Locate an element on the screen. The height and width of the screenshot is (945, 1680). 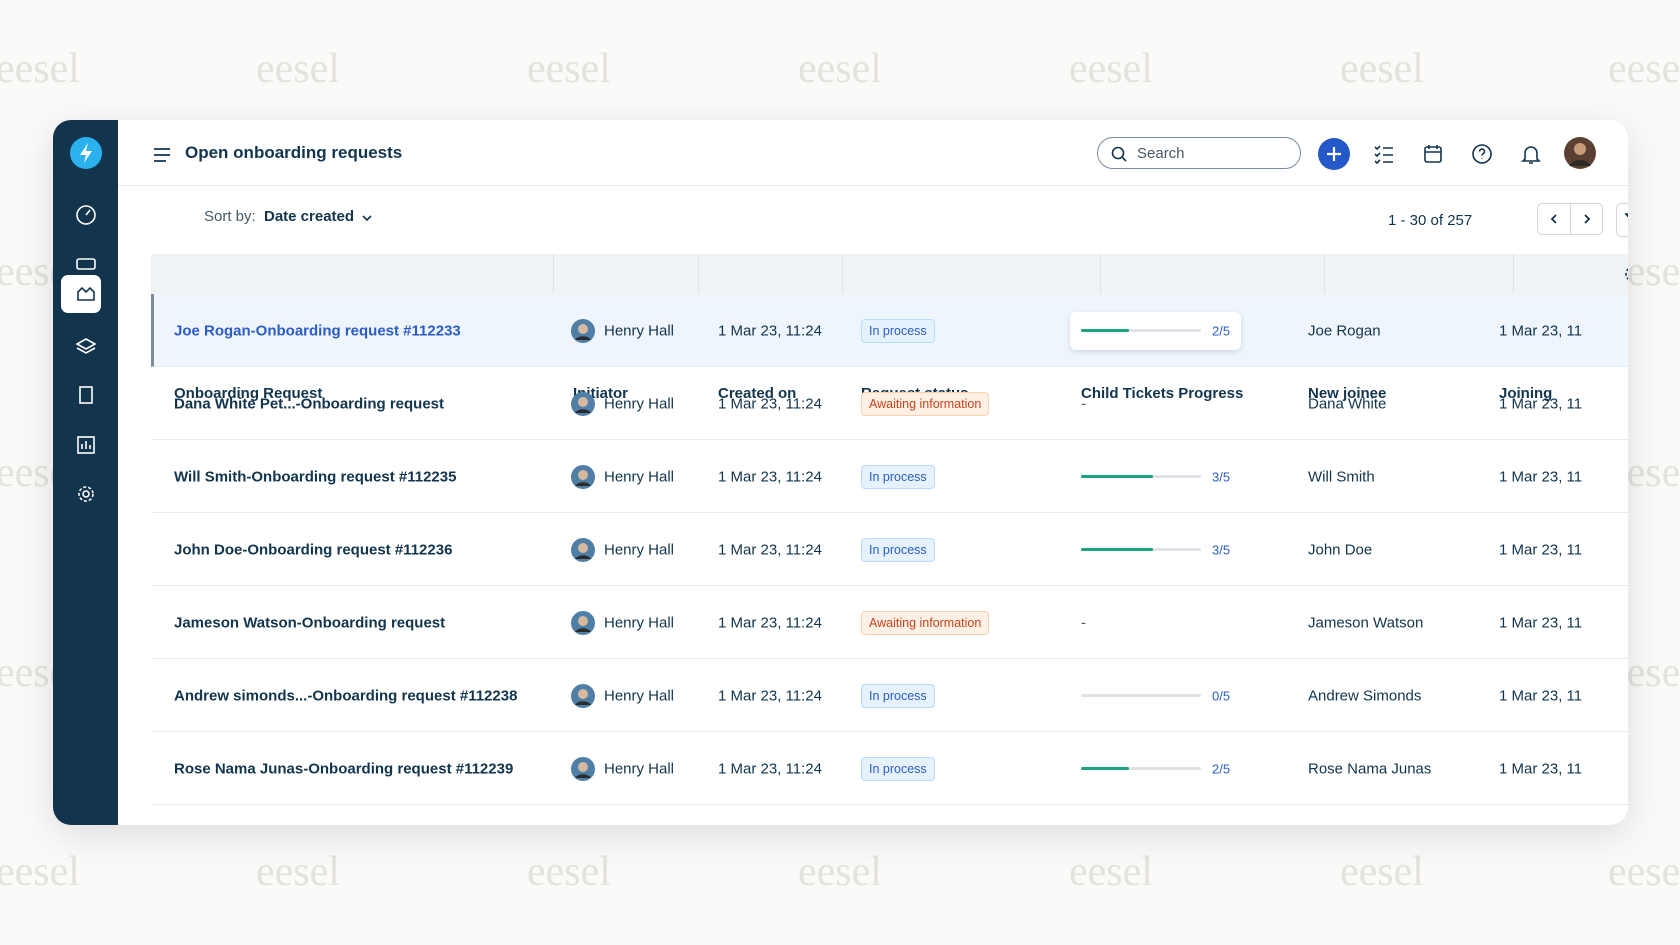
onboarding-icon is located at coordinates (86, 294).